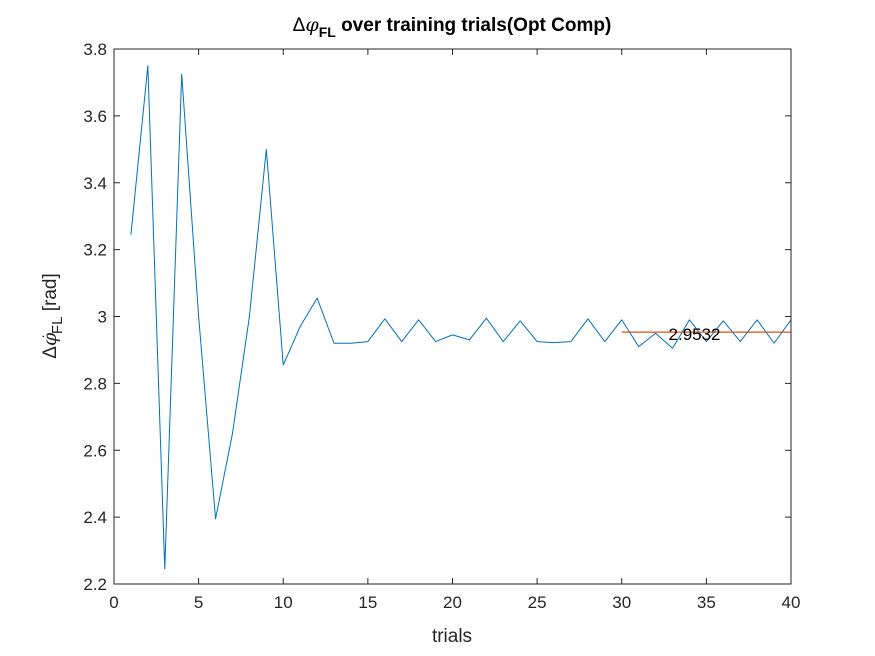 This screenshot has height=656, width=875. Describe the element at coordinates (537, 602) in the screenshot. I see `x-tick-label: 25` at that location.